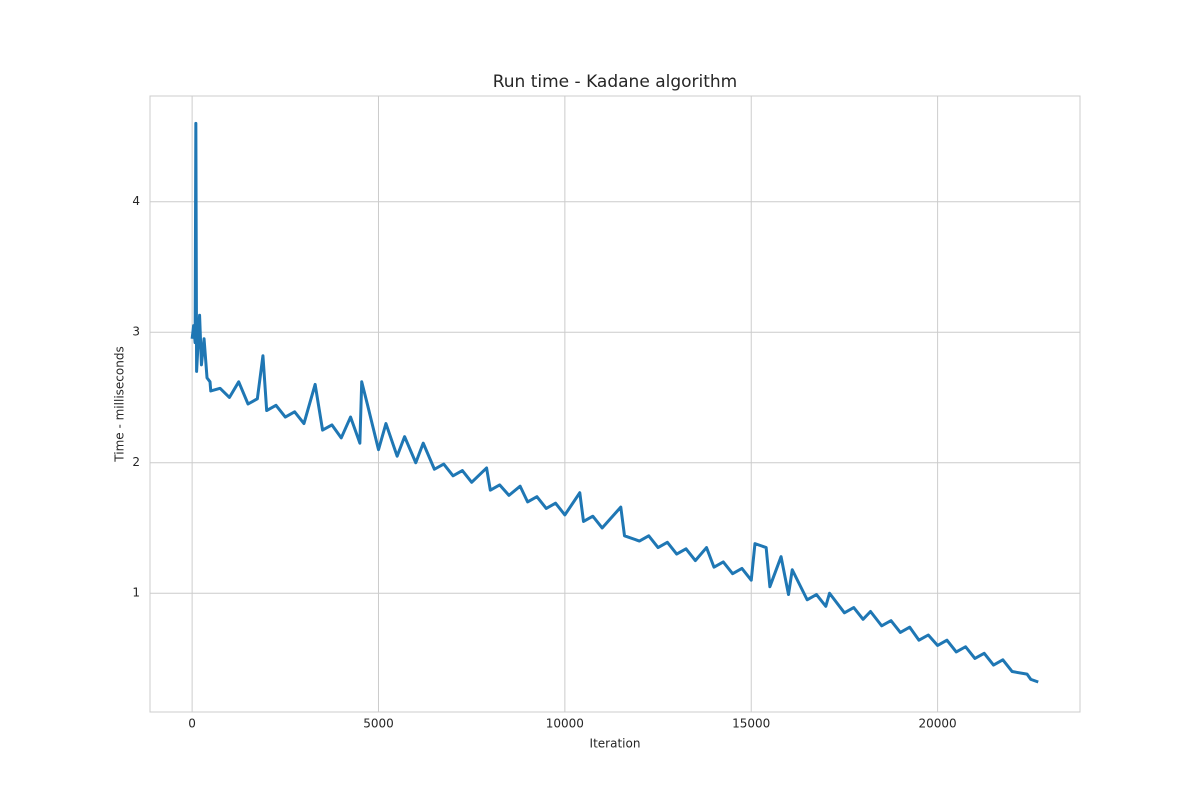 The image size is (1200, 800). Describe the element at coordinates (192, 724) in the screenshot. I see `x-tick-label: 0` at that location.